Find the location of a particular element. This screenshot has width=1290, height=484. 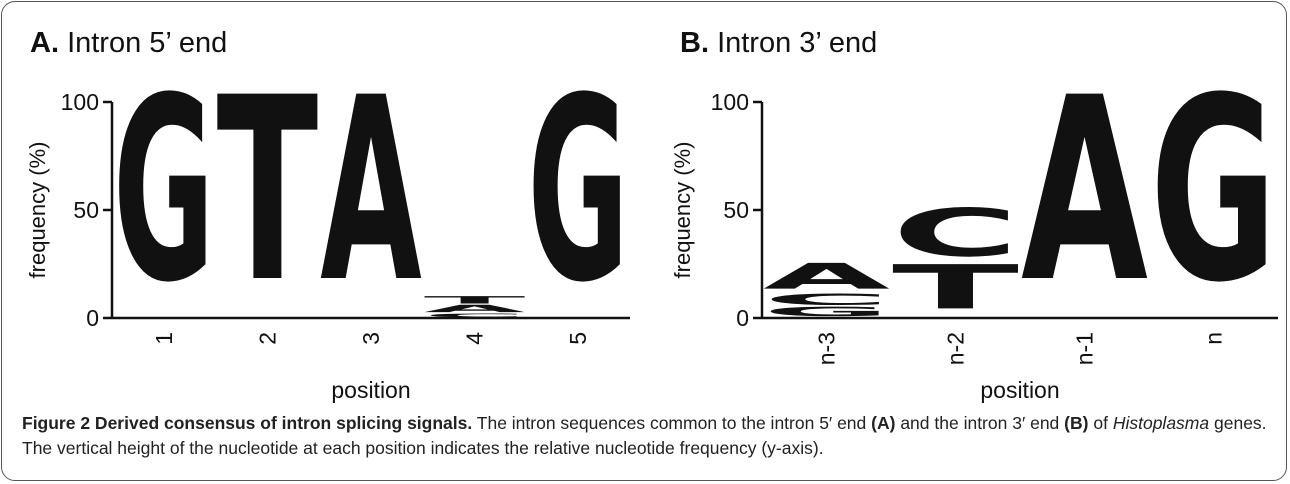

panel-label: B. is located at coordinates (694, 43).